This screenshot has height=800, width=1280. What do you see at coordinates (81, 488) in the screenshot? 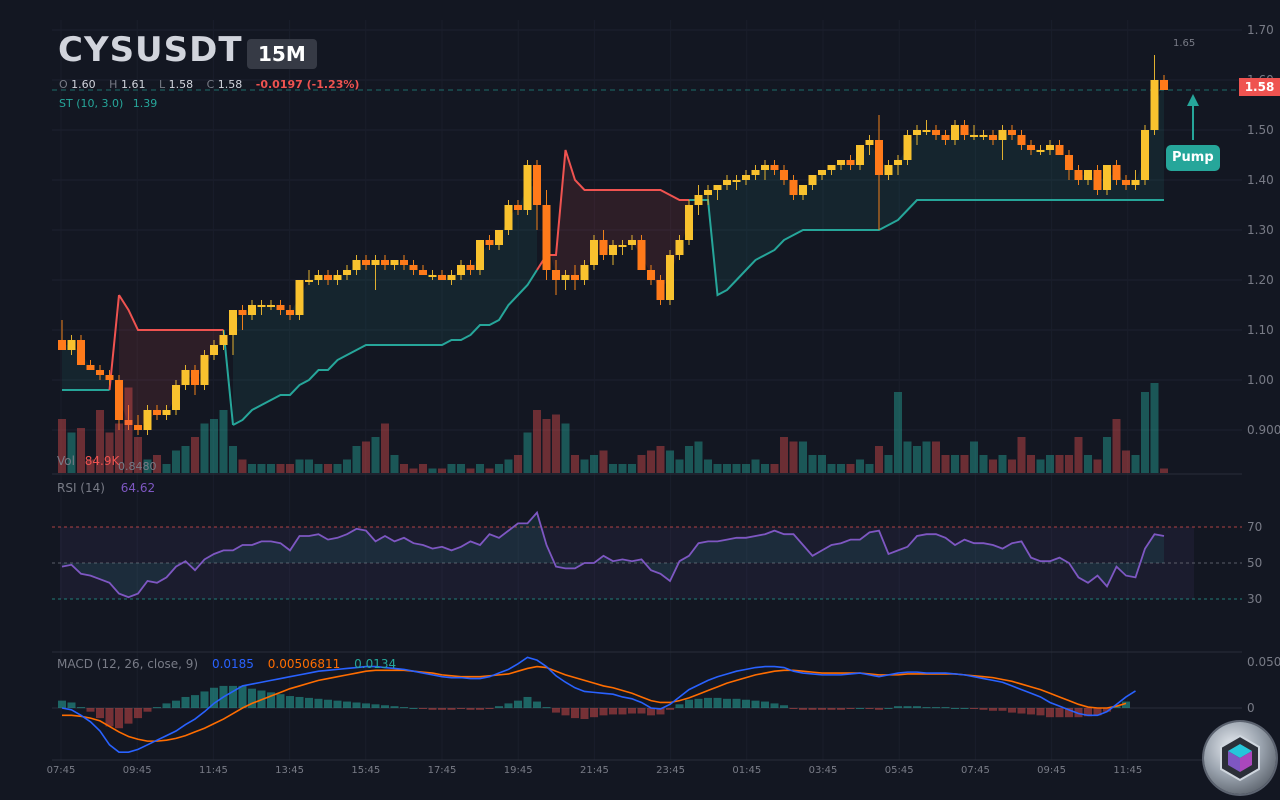
I see `rsi-label: RSI (14)` at bounding box center [81, 488].